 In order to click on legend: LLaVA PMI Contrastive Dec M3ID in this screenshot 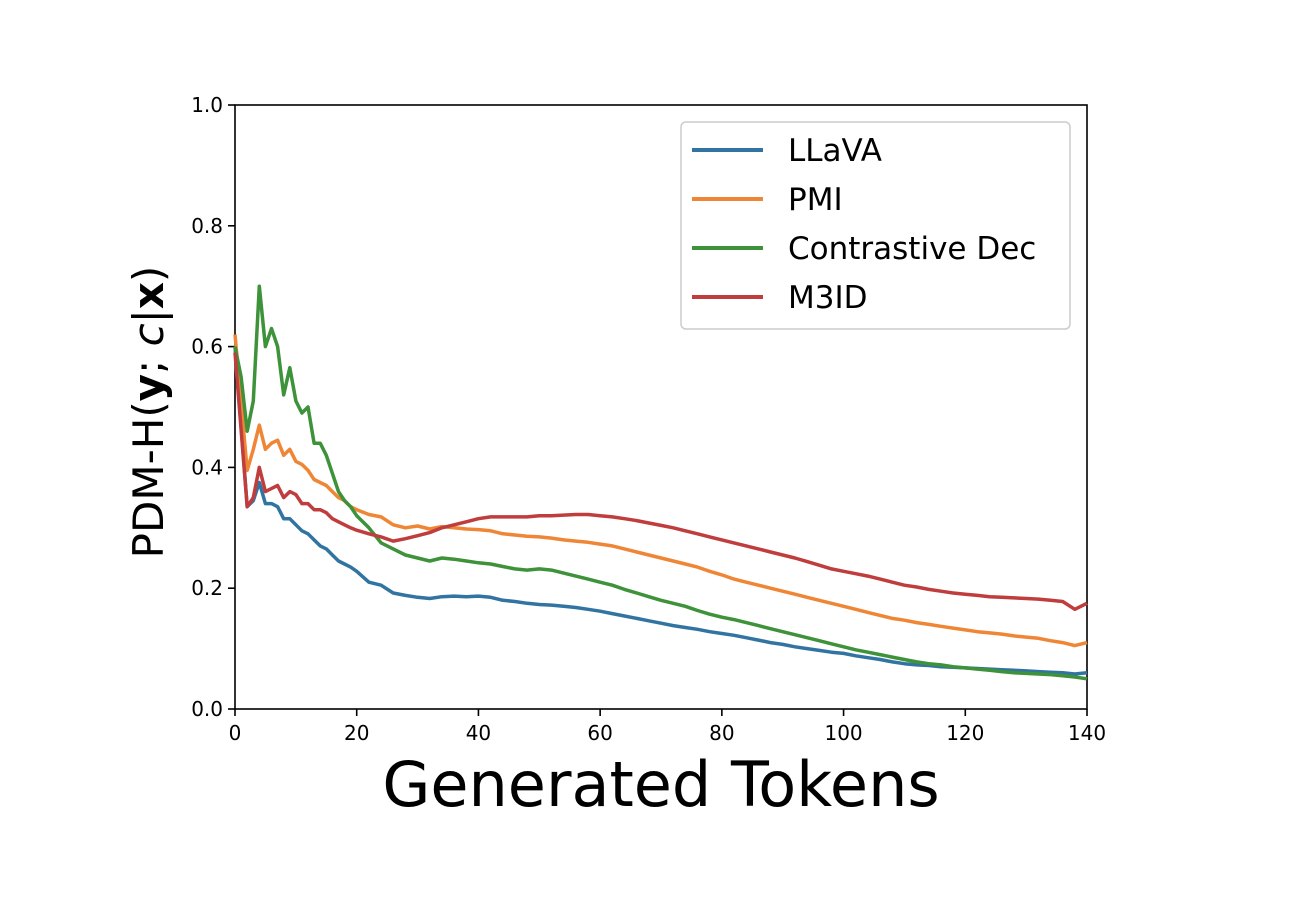, I will do `click(875, 225)`.